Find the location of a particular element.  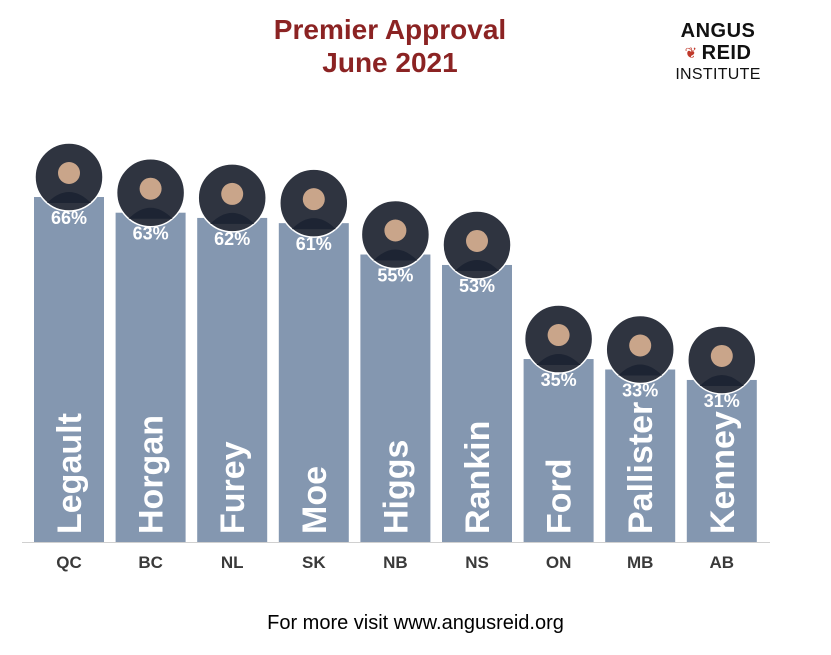

premier-name-on: Ford is located at coordinates (560, 496).